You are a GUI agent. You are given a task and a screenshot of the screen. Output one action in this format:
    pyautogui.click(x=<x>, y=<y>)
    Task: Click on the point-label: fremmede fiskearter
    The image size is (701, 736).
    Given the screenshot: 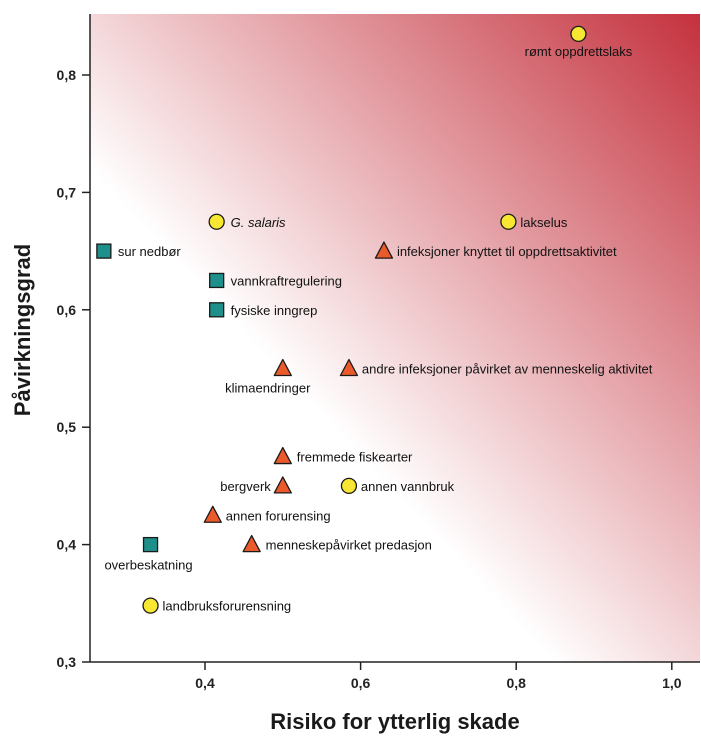 What is the action you would take?
    pyautogui.click(x=355, y=457)
    